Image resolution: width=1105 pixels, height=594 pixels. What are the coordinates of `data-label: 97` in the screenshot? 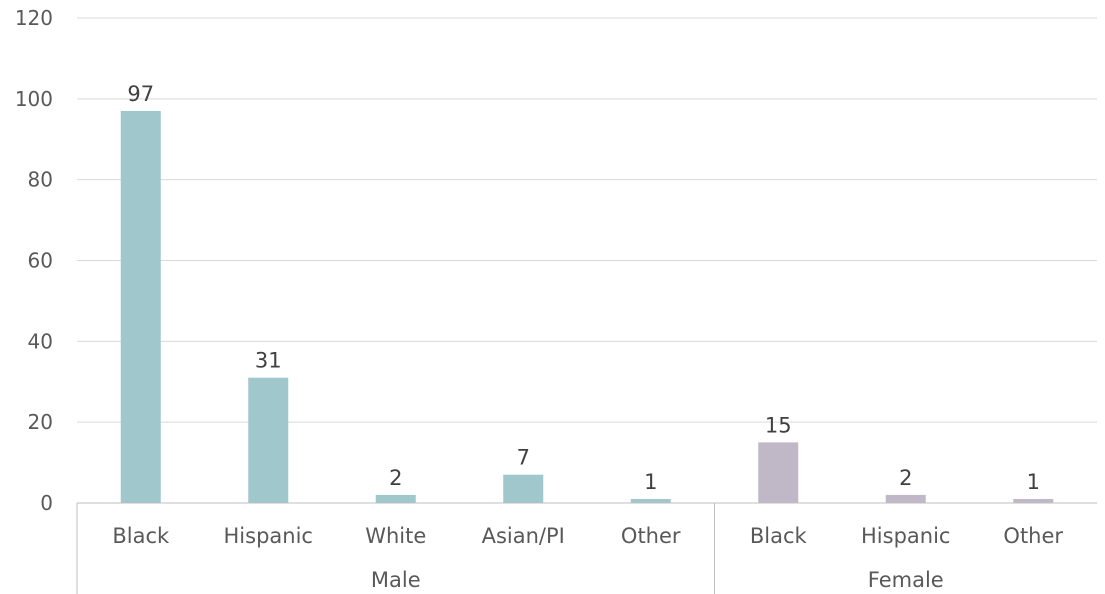 It's located at (140, 94).